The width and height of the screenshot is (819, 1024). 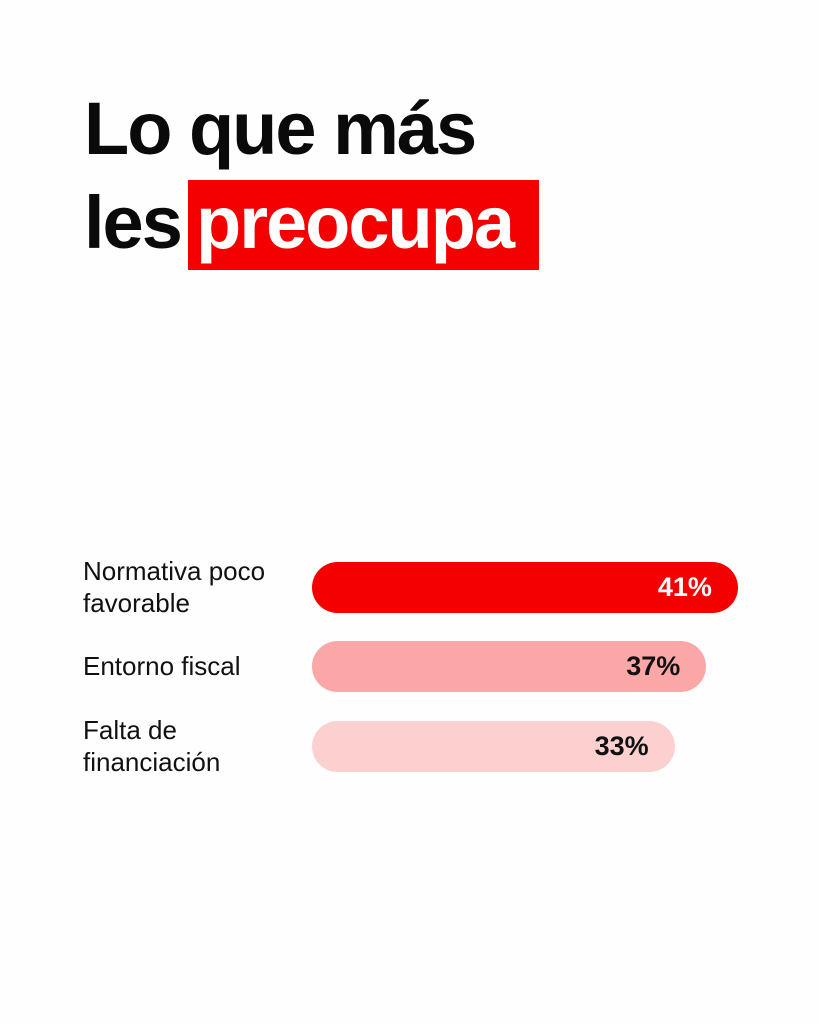 What do you see at coordinates (509, 666) in the screenshot?
I see `bar: 37%` at bounding box center [509, 666].